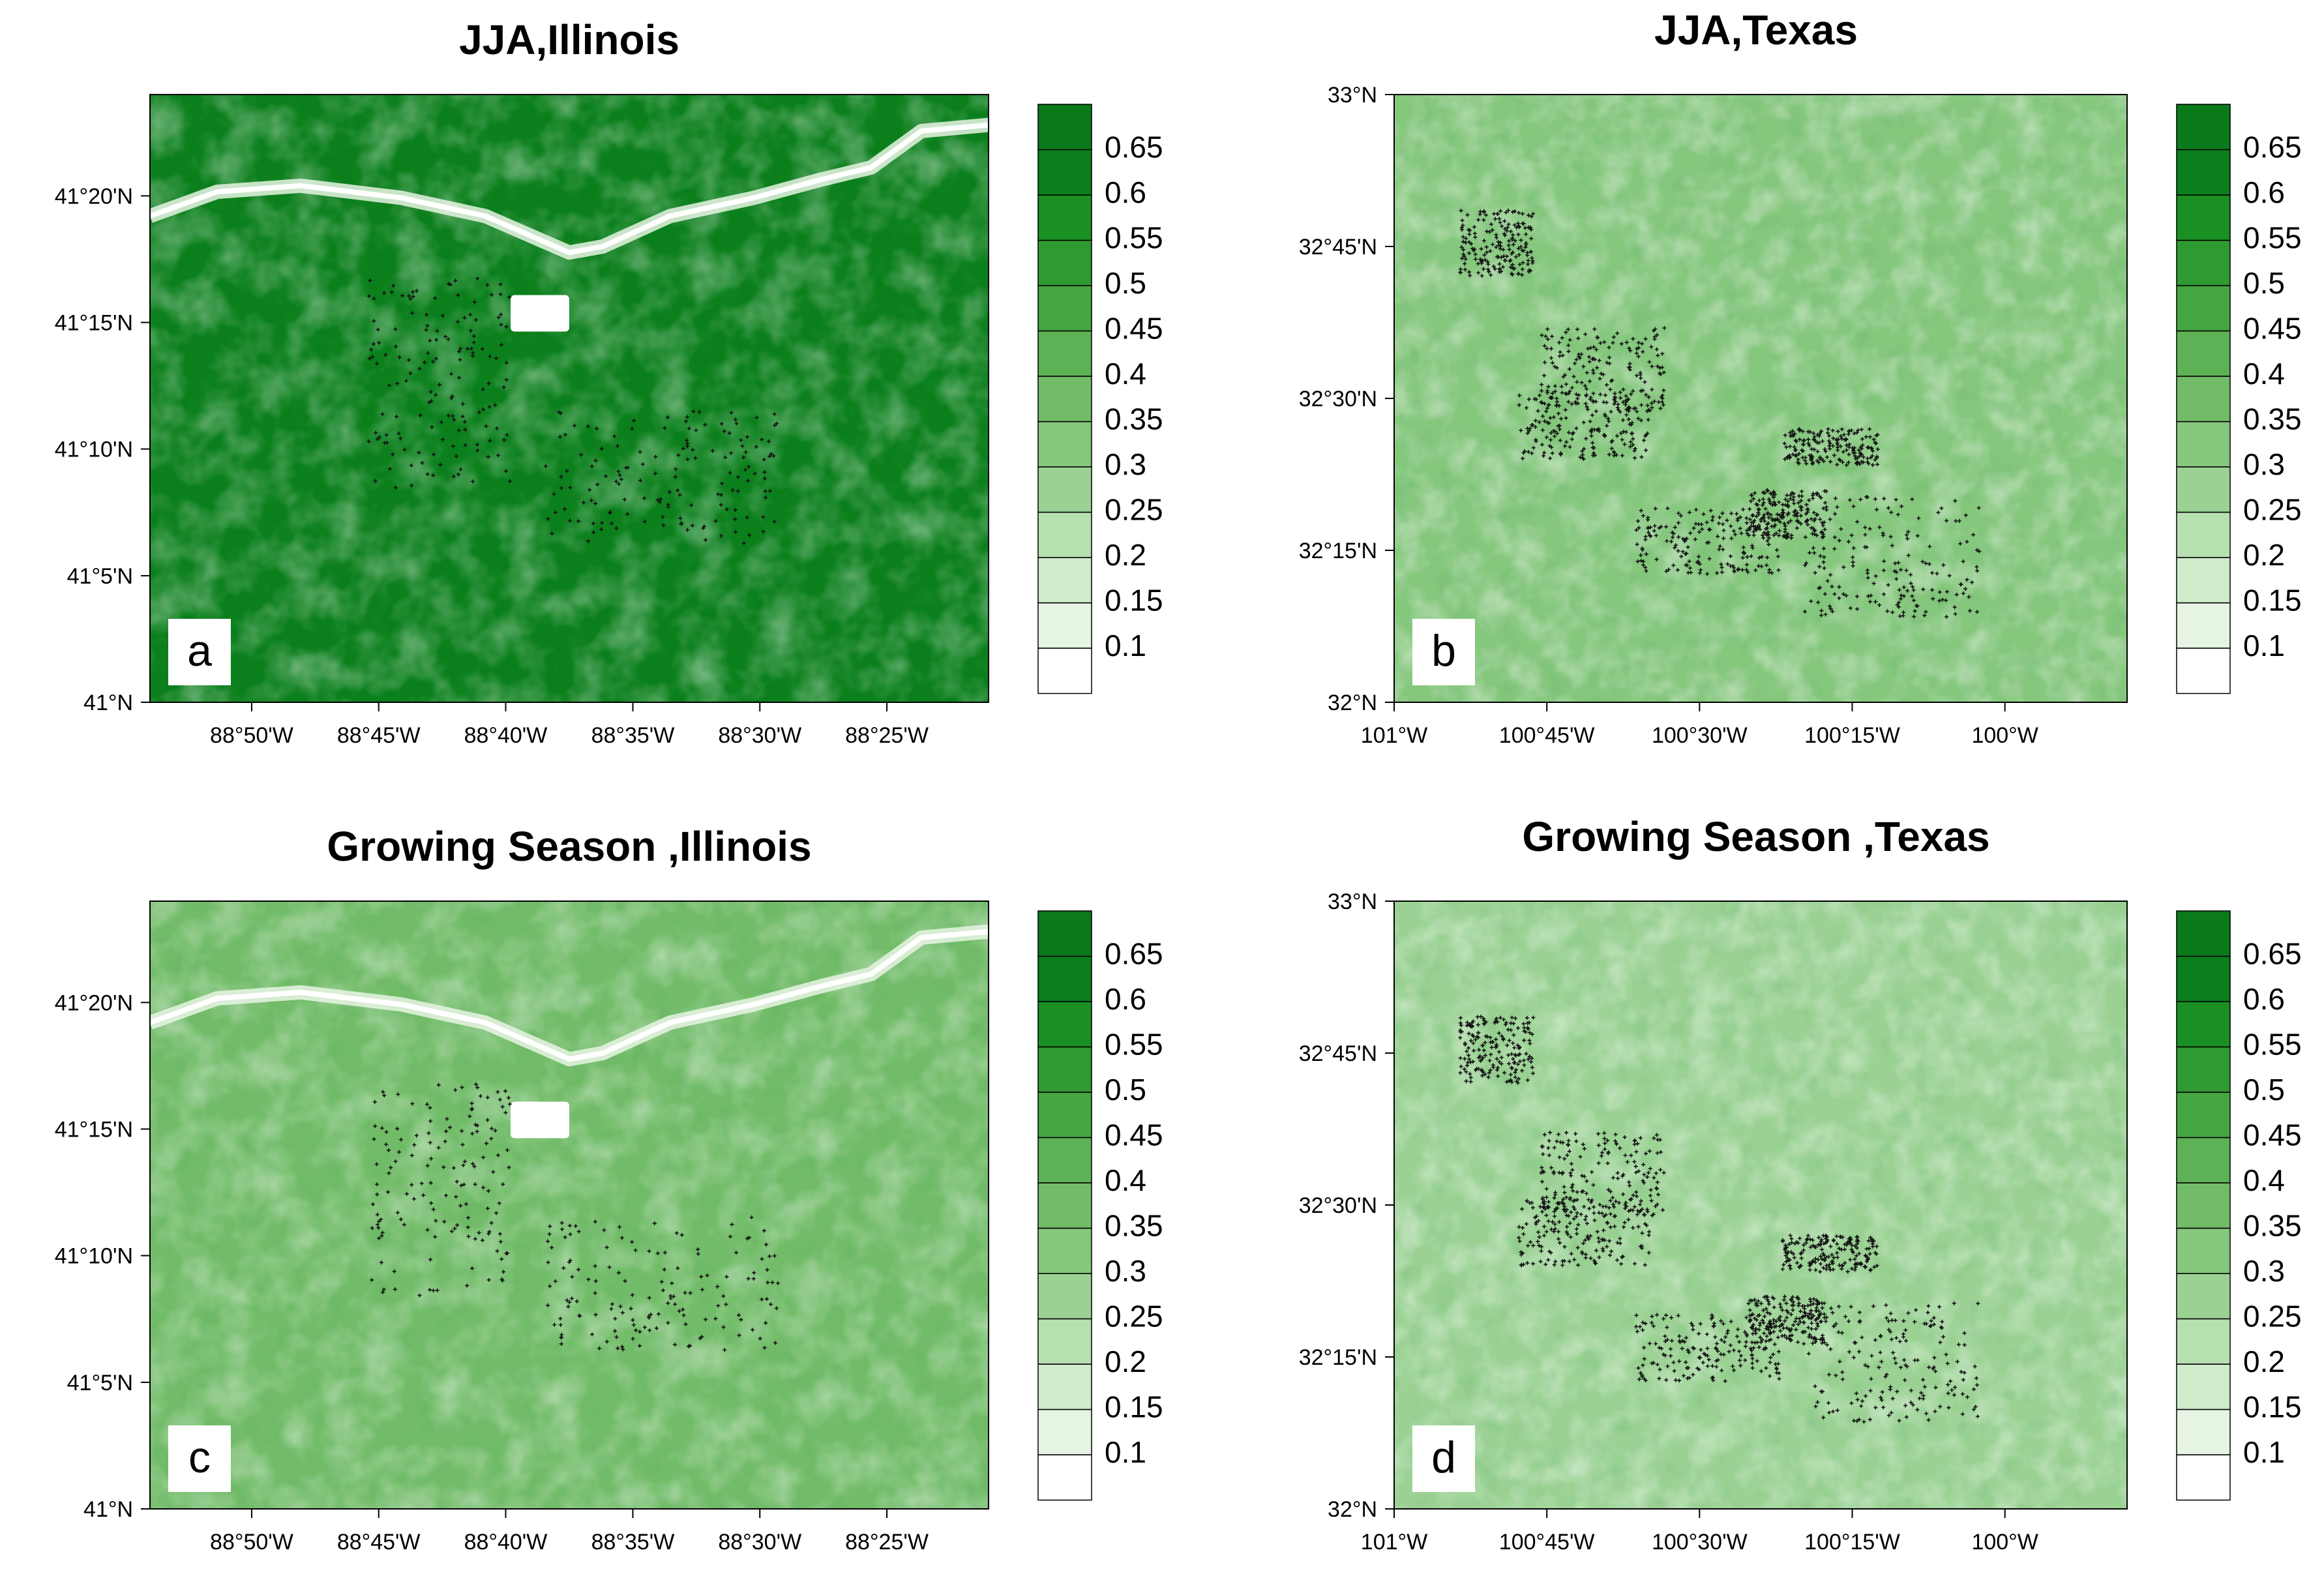 The width and height of the screenshot is (2324, 1578). What do you see at coordinates (2264, 999) in the screenshot?
I see `colorbar-label: 0.6` at bounding box center [2264, 999].